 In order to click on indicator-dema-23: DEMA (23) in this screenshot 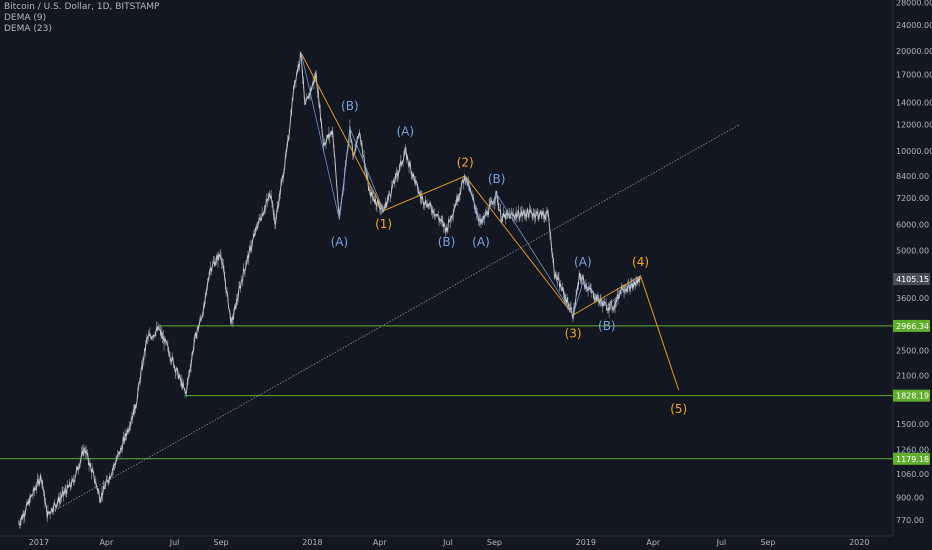, I will do `click(28, 29)`.